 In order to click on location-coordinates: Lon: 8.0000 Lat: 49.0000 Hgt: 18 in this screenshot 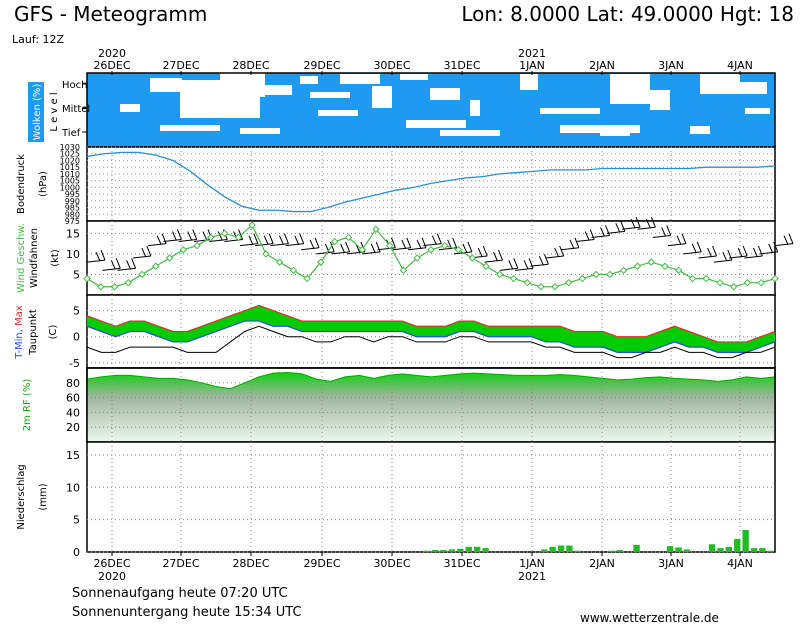, I will do `click(627, 14)`.